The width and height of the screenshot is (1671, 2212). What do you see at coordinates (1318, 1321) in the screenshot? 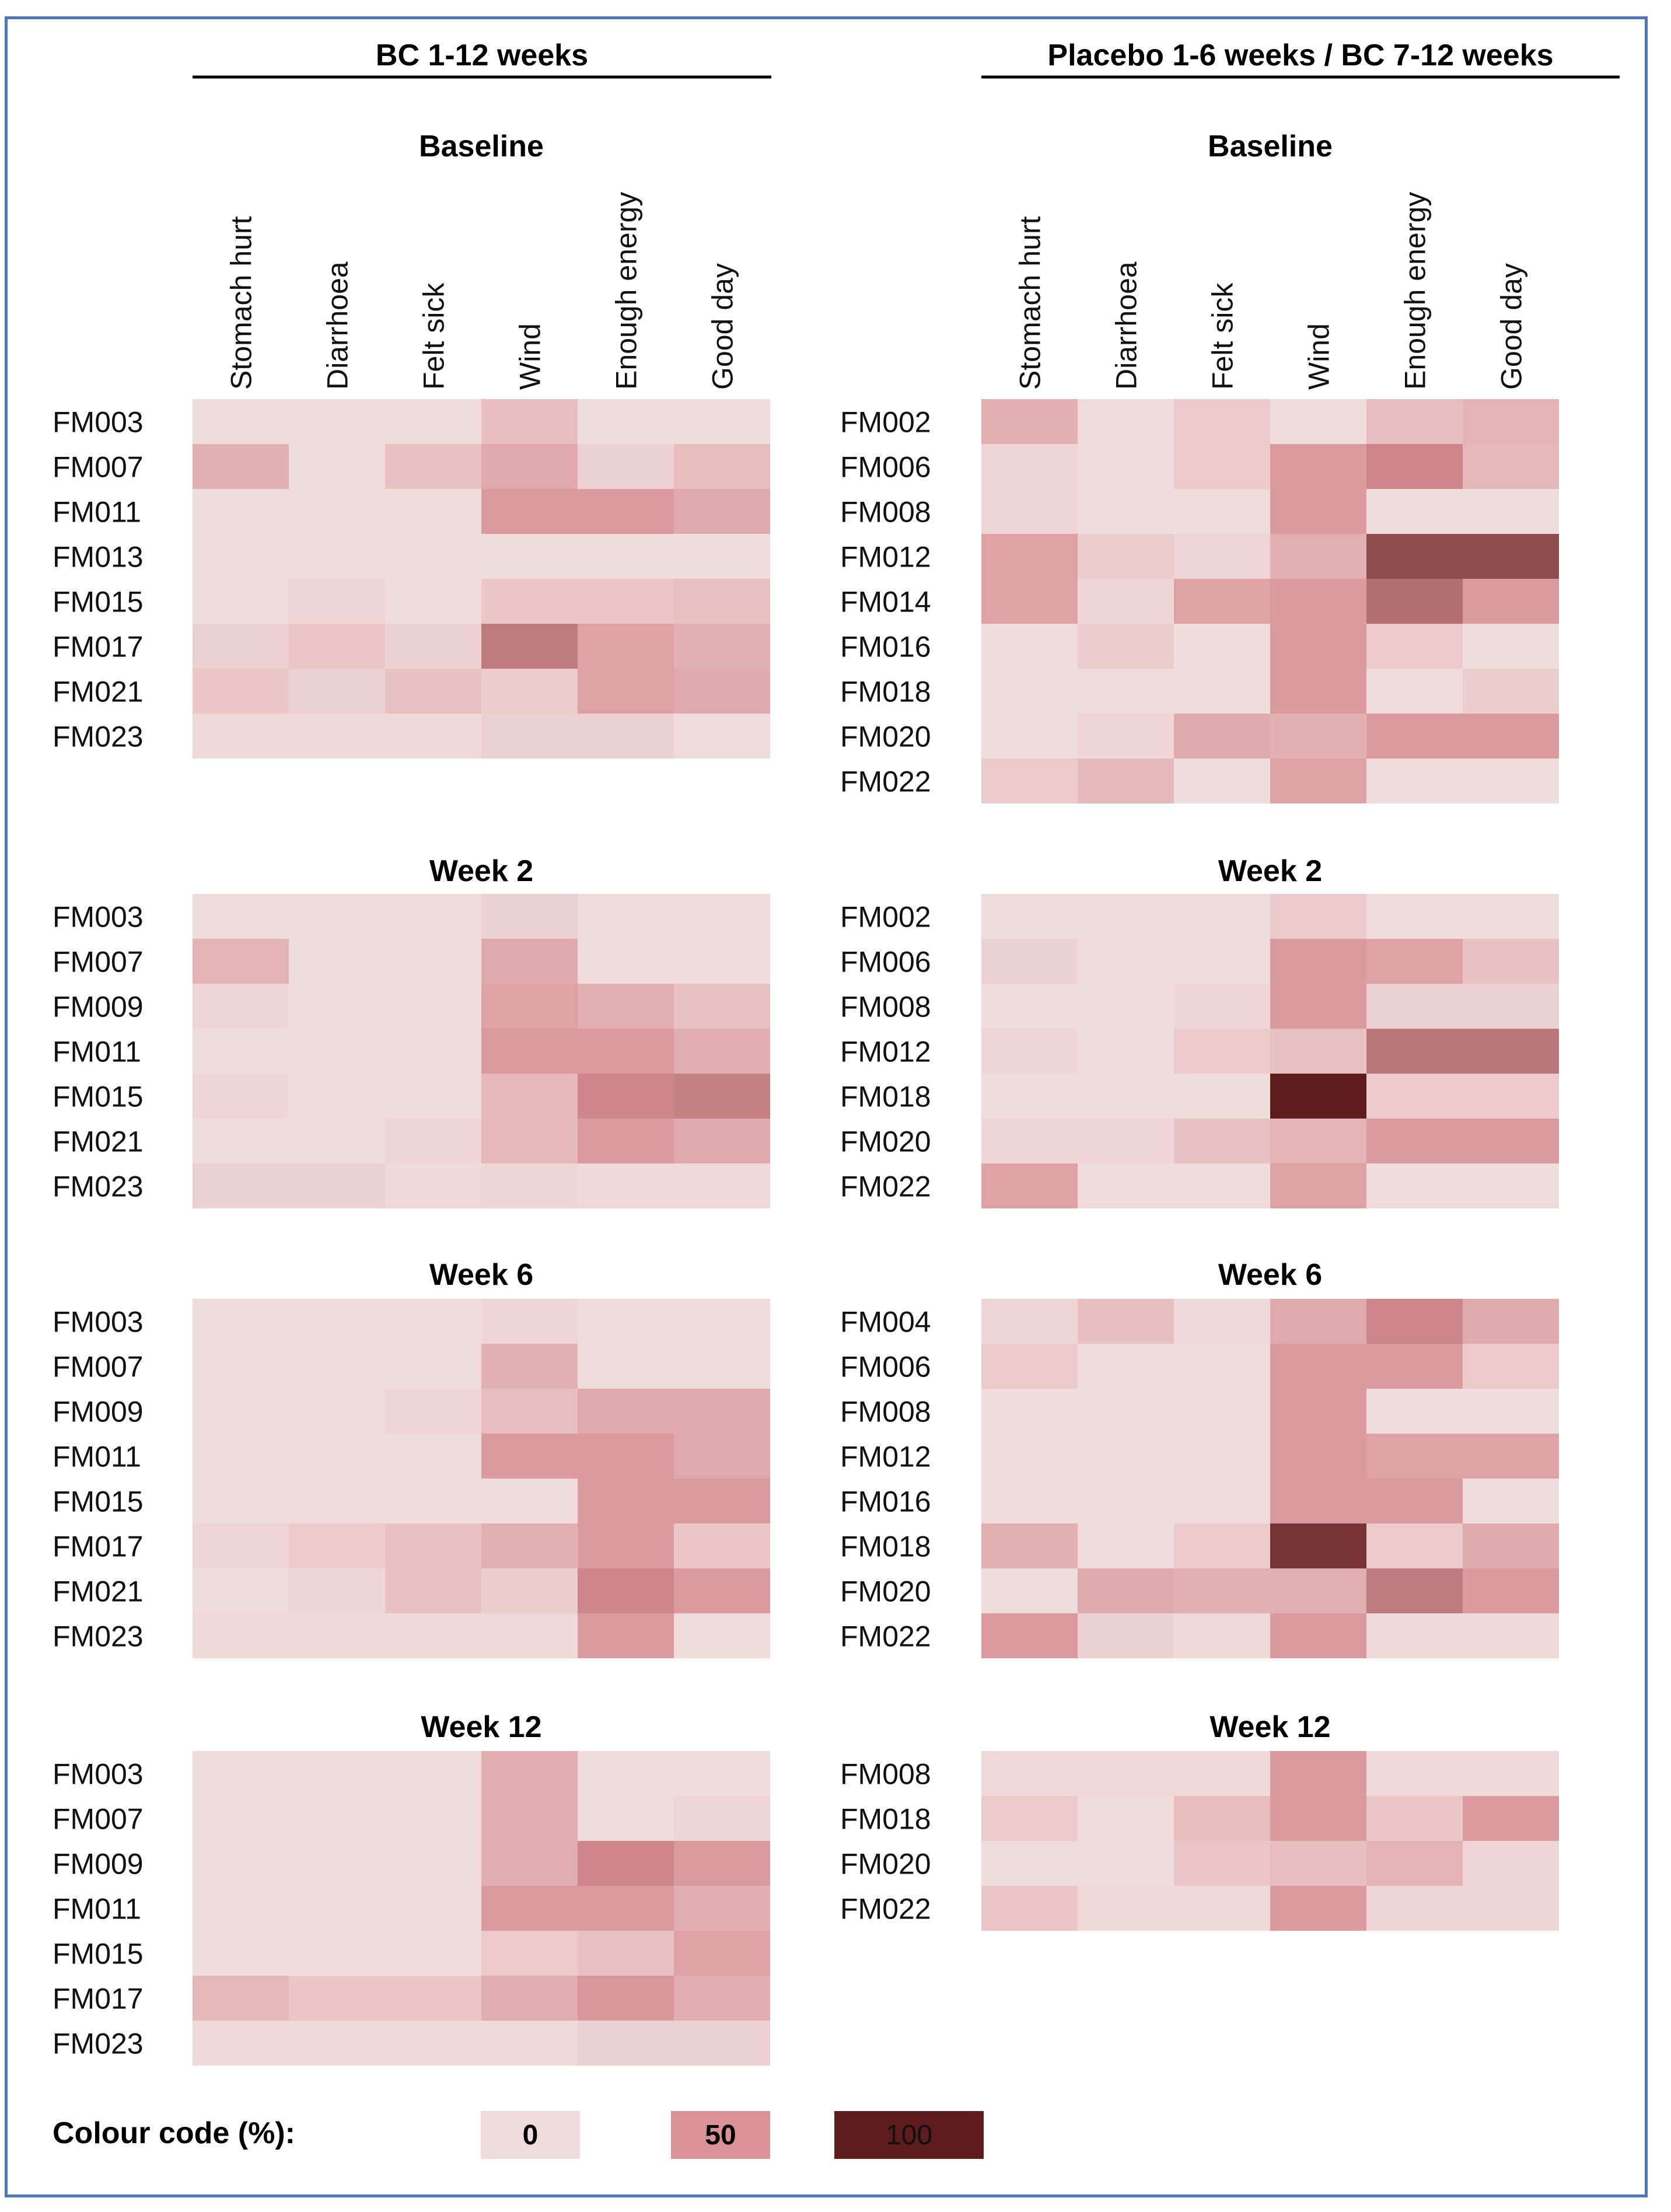
I see `heatmap-cell-g2-p3-fm004-c4` at bounding box center [1318, 1321].